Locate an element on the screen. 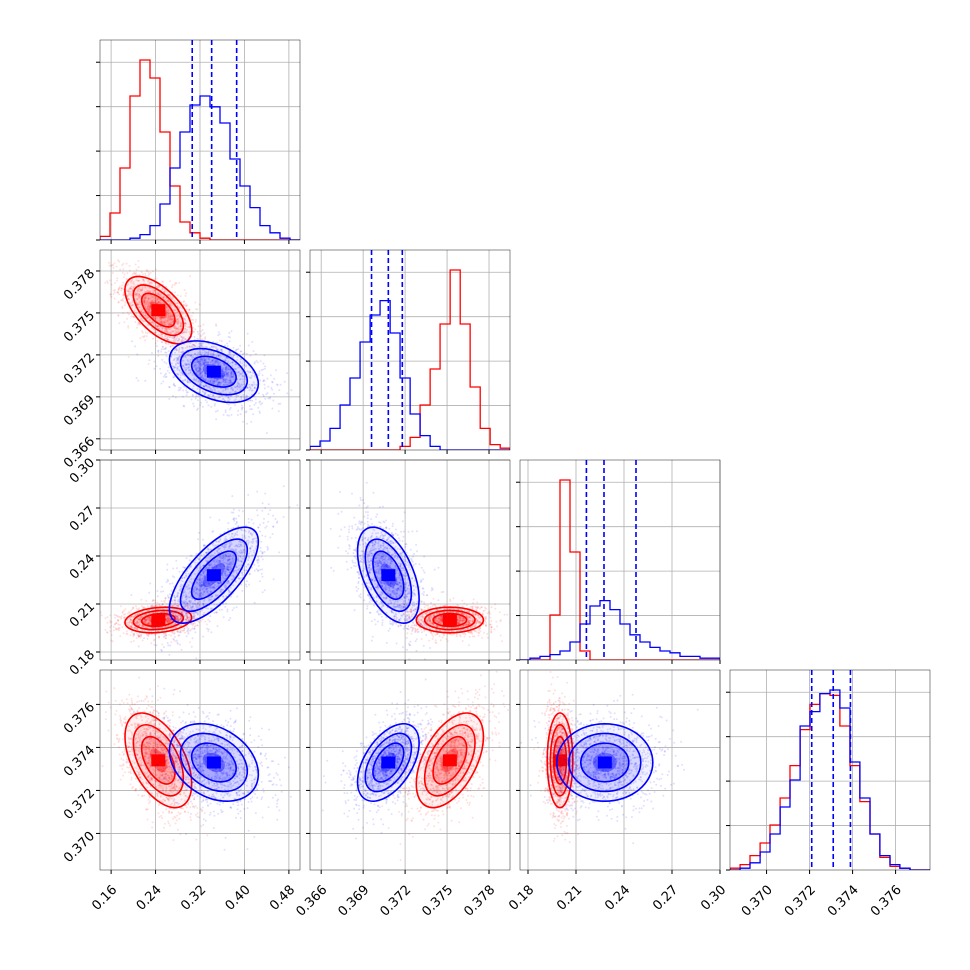 The image size is (970, 970). contour-blue is located at coordinates (214, 371).